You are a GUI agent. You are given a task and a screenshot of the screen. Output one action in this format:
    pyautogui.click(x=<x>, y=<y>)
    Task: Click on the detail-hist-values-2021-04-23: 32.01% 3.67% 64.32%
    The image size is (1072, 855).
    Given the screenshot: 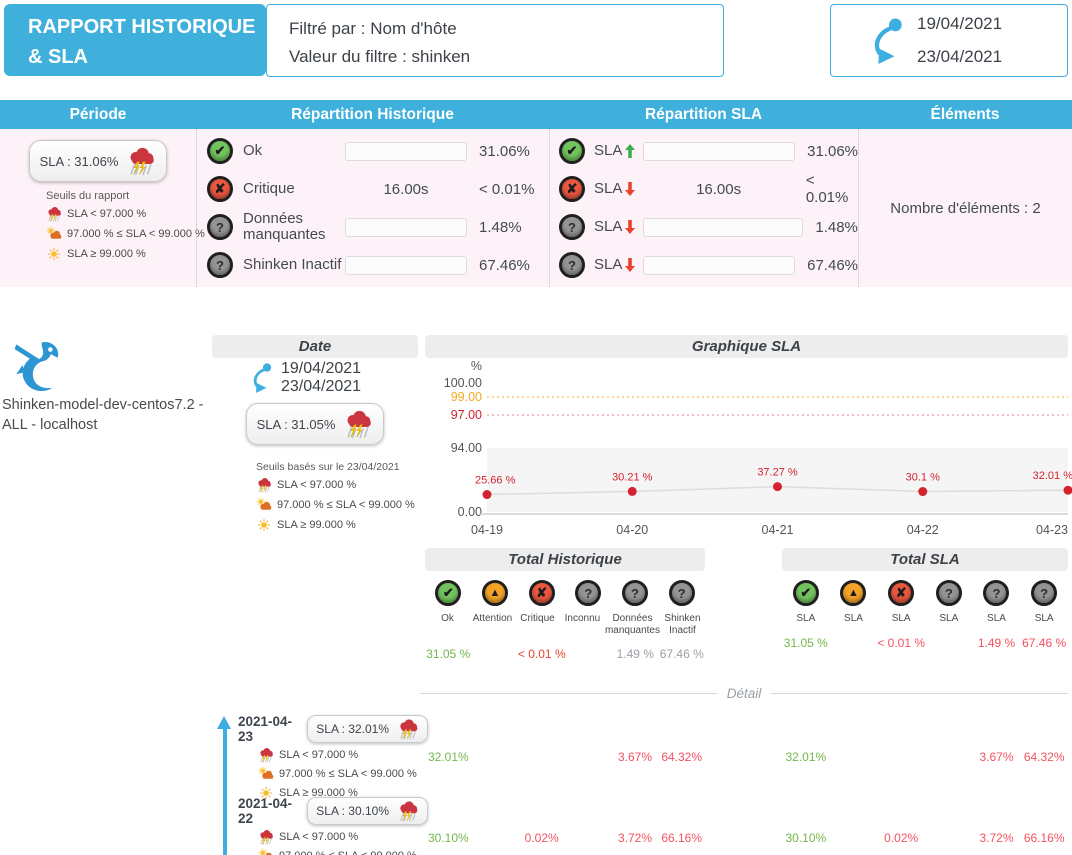 What is the action you would take?
    pyautogui.click(x=565, y=757)
    